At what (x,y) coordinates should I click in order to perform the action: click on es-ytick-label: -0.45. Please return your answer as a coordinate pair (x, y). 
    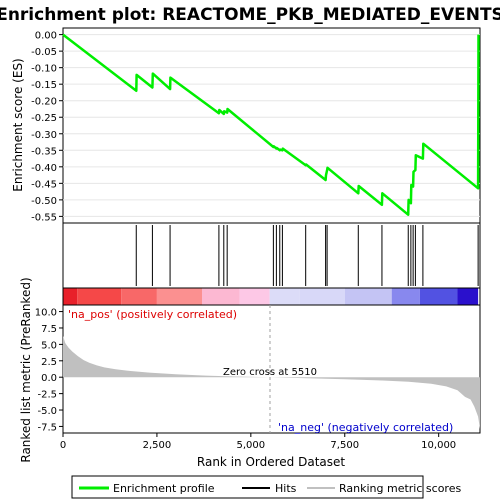
    Looking at the image, I should click on (44, 184).